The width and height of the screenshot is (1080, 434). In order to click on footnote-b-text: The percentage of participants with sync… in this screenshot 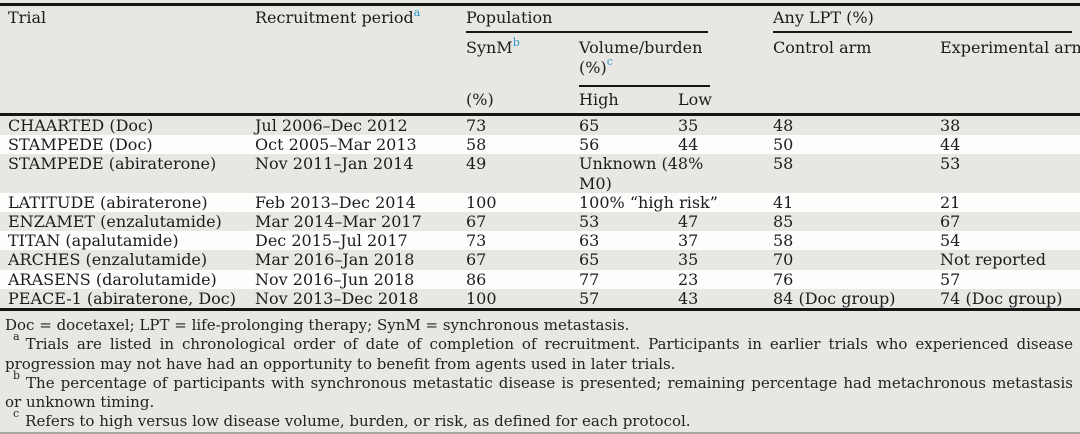, I will do `click(539, 392)`.